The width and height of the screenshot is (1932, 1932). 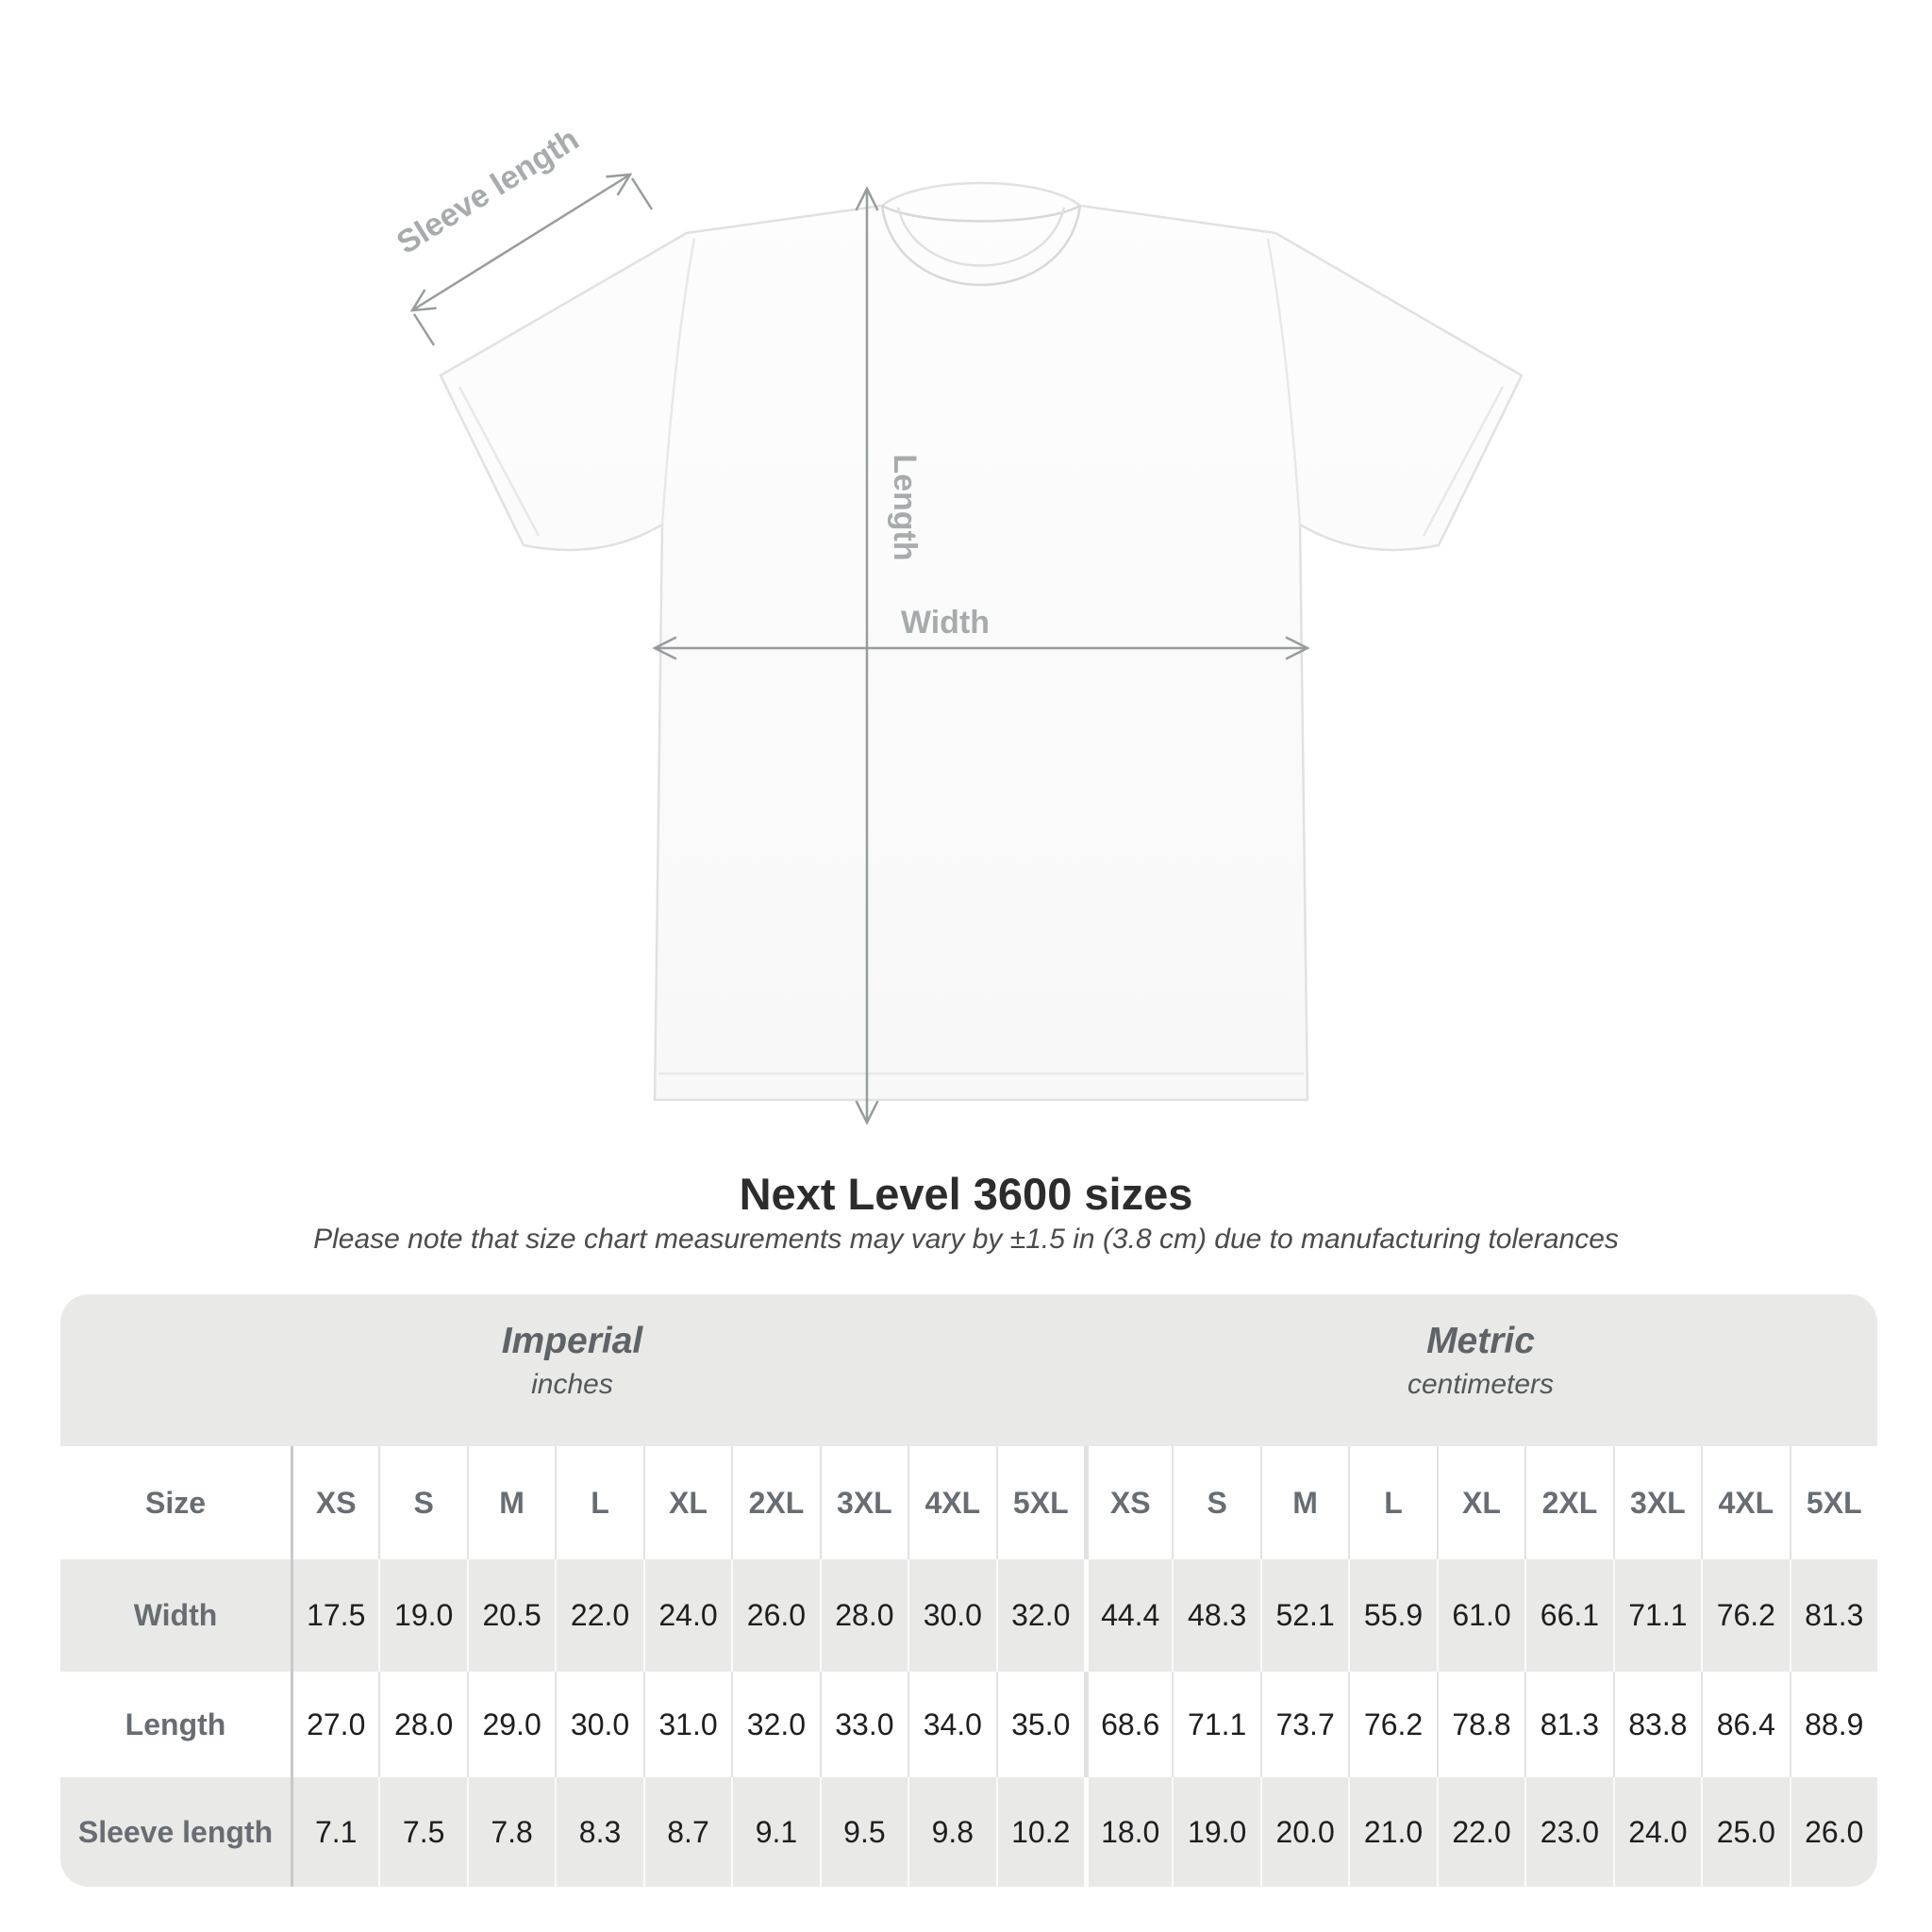 What do you see at coordinates (1216, 1616) in the screenshot?
I see `value-cell: 48.3` at bounding box center [1216, 1616].